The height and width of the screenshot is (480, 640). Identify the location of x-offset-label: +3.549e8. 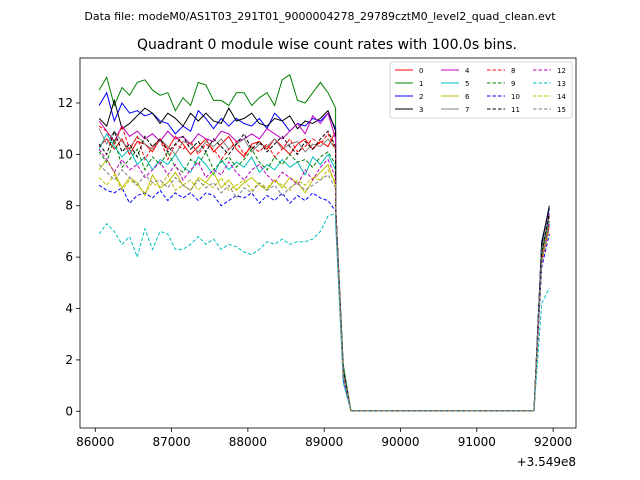
(546, 462).